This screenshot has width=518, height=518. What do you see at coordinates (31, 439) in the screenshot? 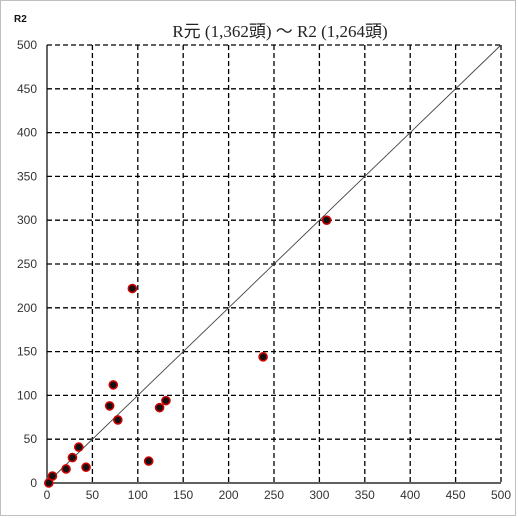
I see `y-tick-label-50: 50` at bounding box center [31, 439].